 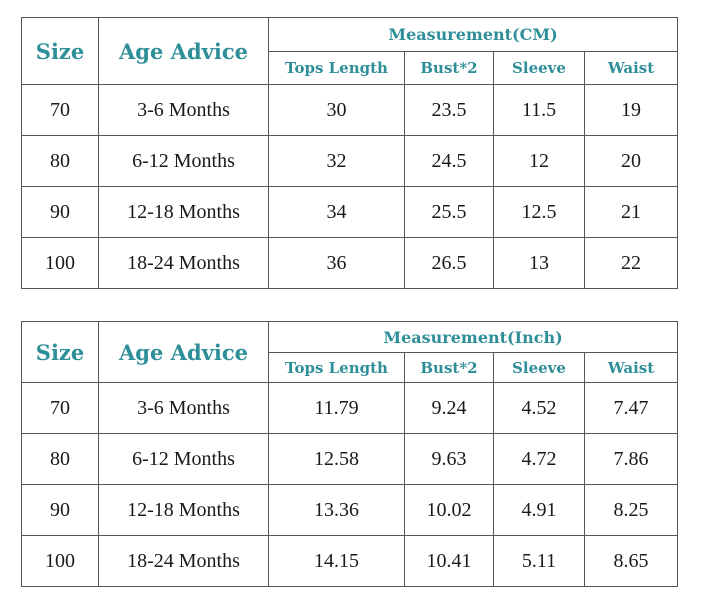 I want to click on bust-cell: 25.5, so click(x=449, y=212).